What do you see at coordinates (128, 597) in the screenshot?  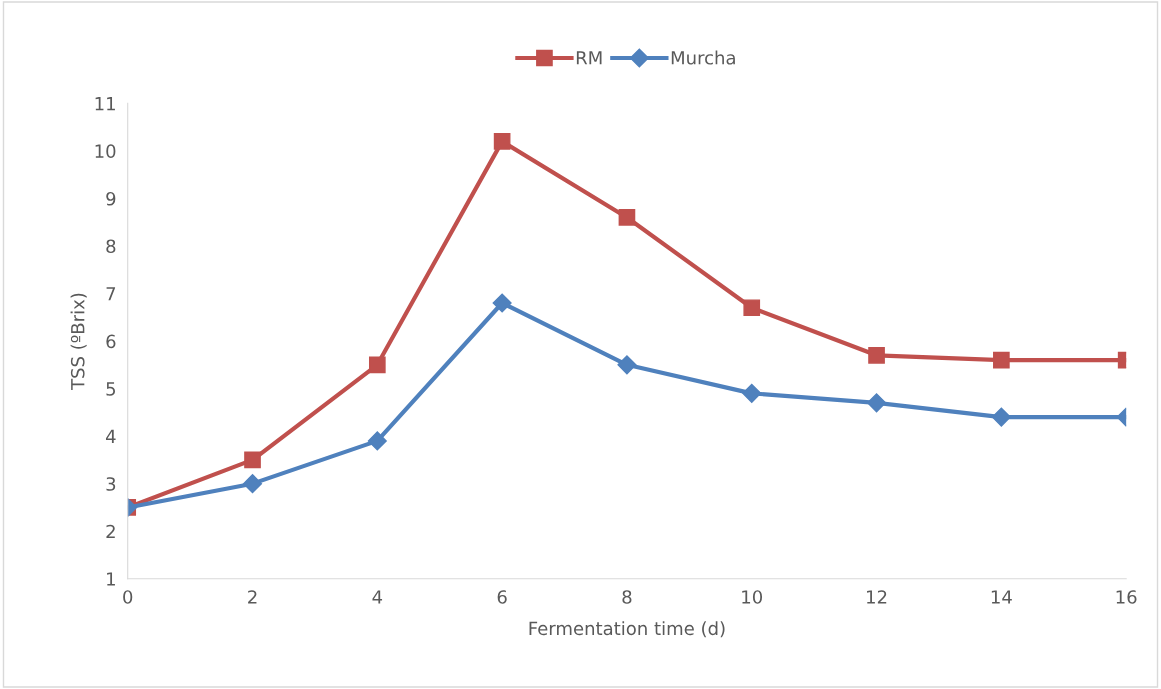 I see `x-tick-label: 0` at bounding box center [128, 597].